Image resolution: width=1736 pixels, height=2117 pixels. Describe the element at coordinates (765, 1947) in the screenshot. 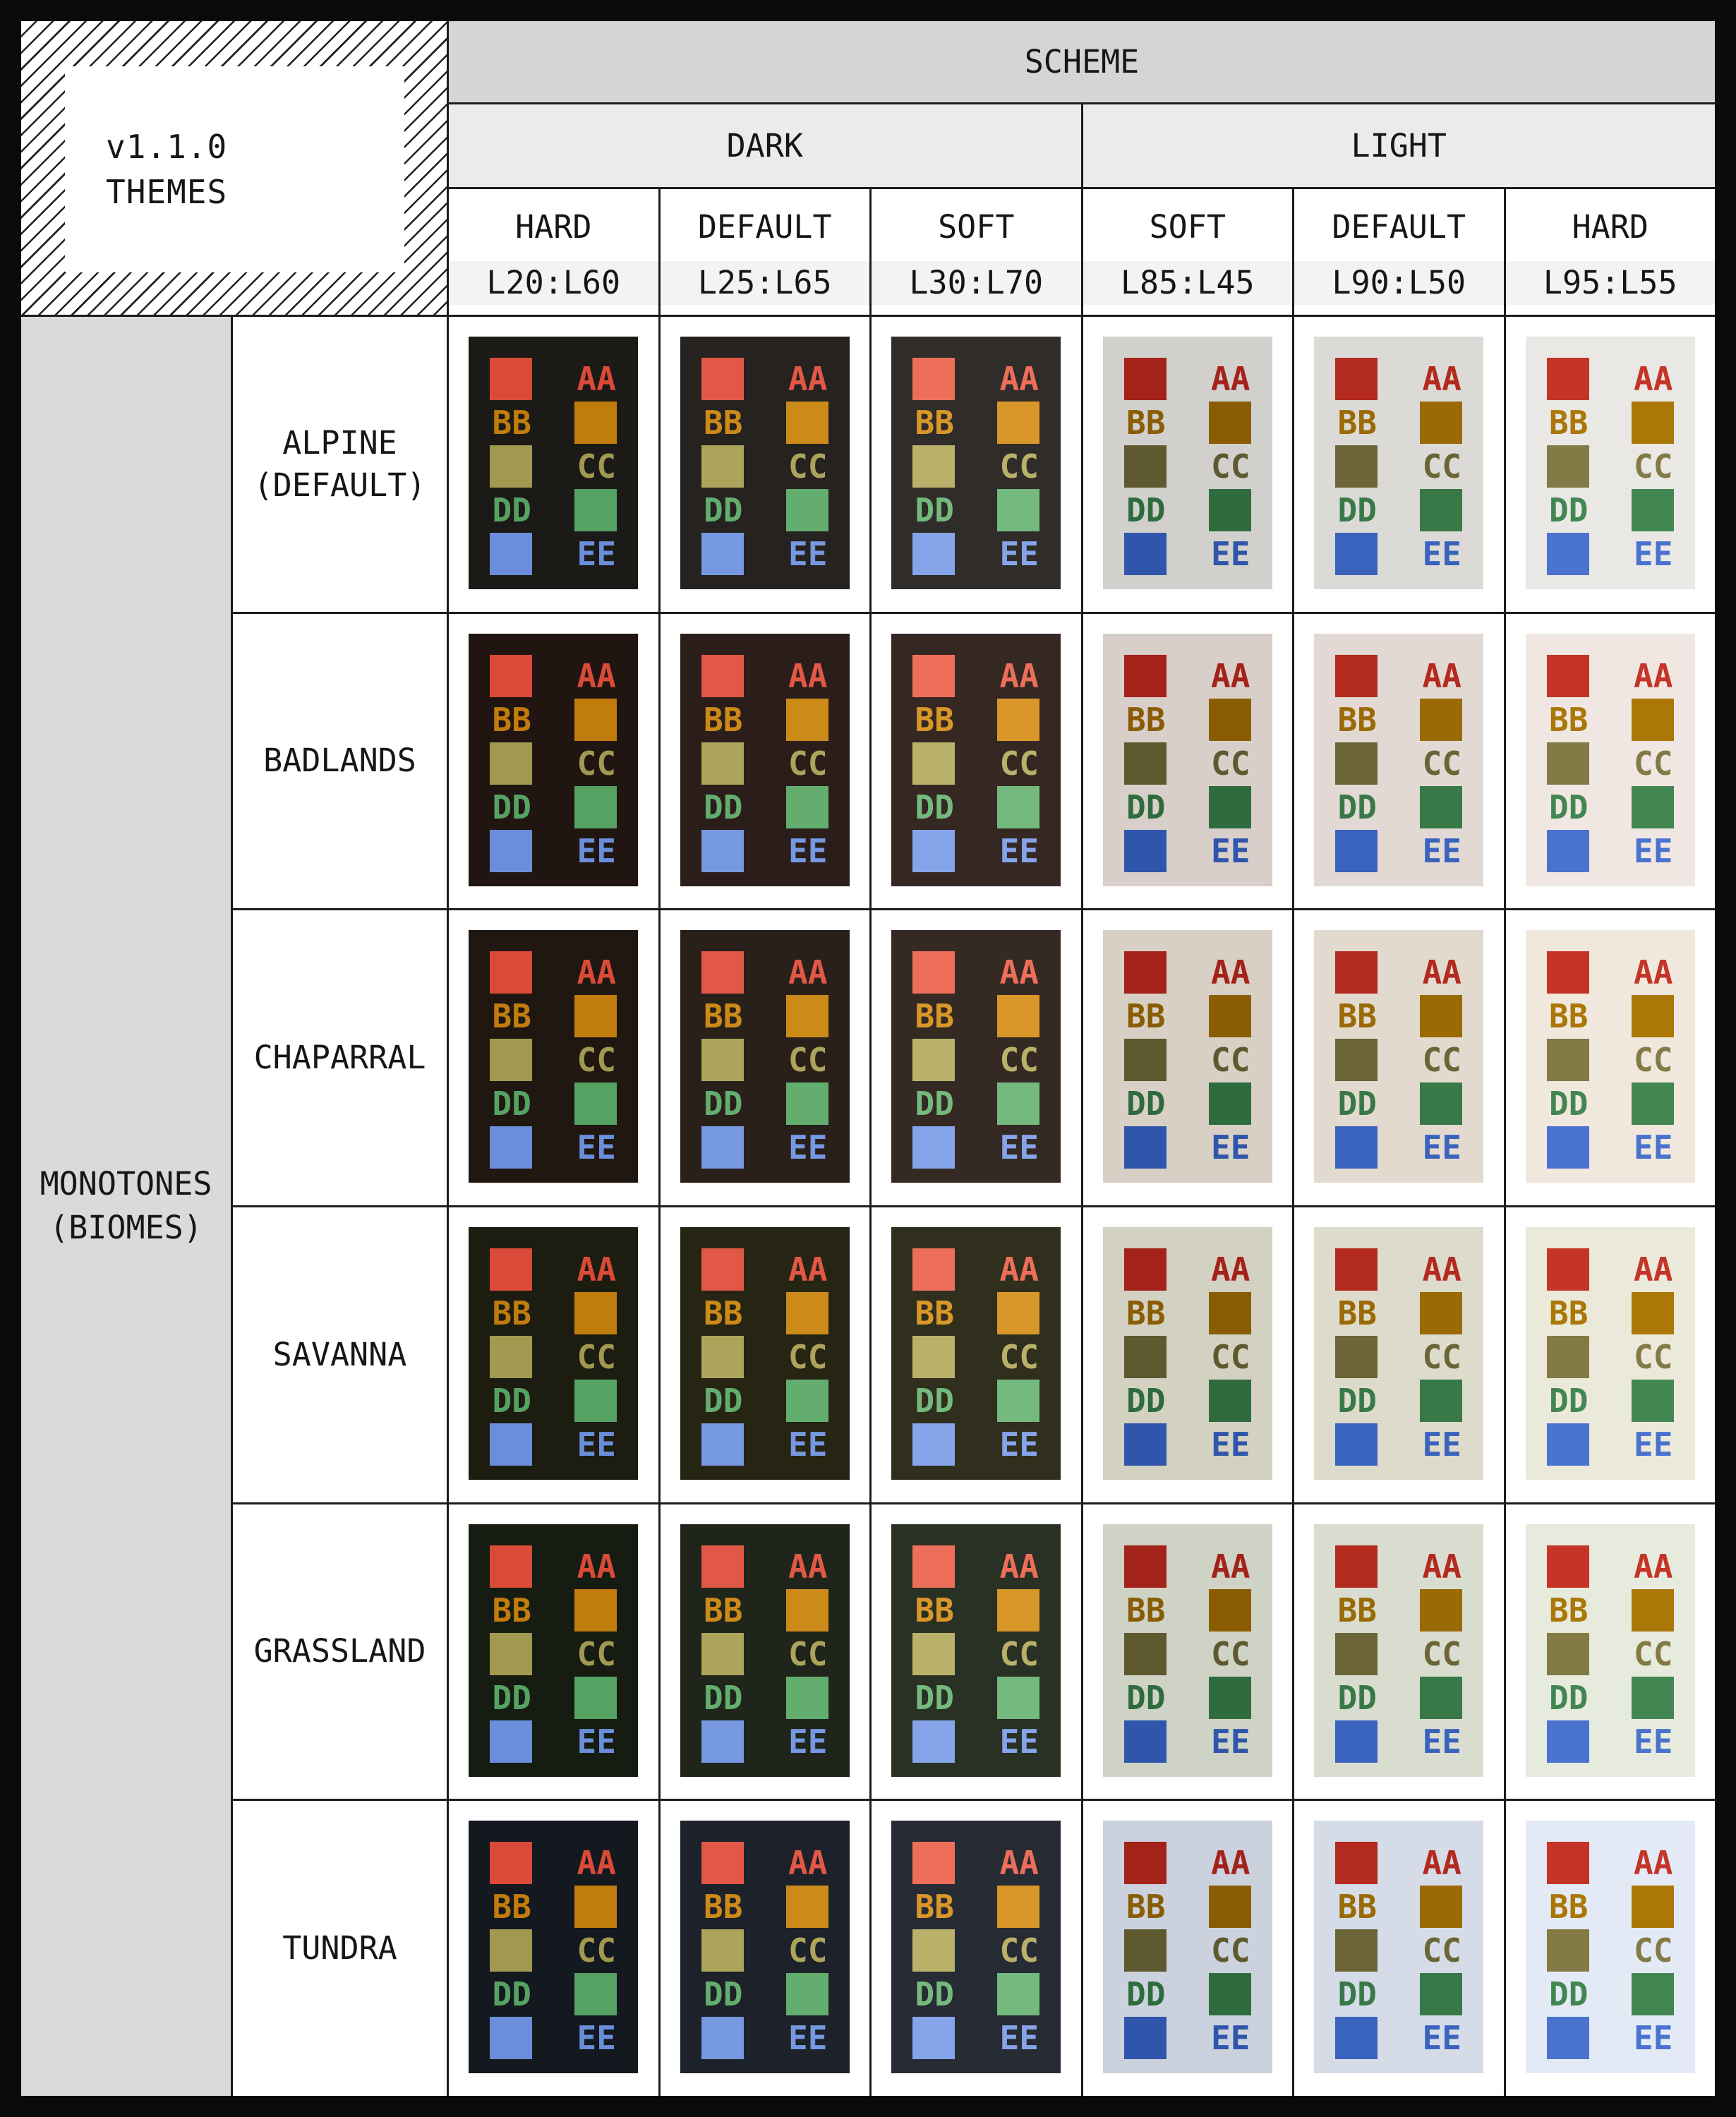

I see `theme-card-tundra-dark-default-L65: BB DD AA CC EE` at that location.